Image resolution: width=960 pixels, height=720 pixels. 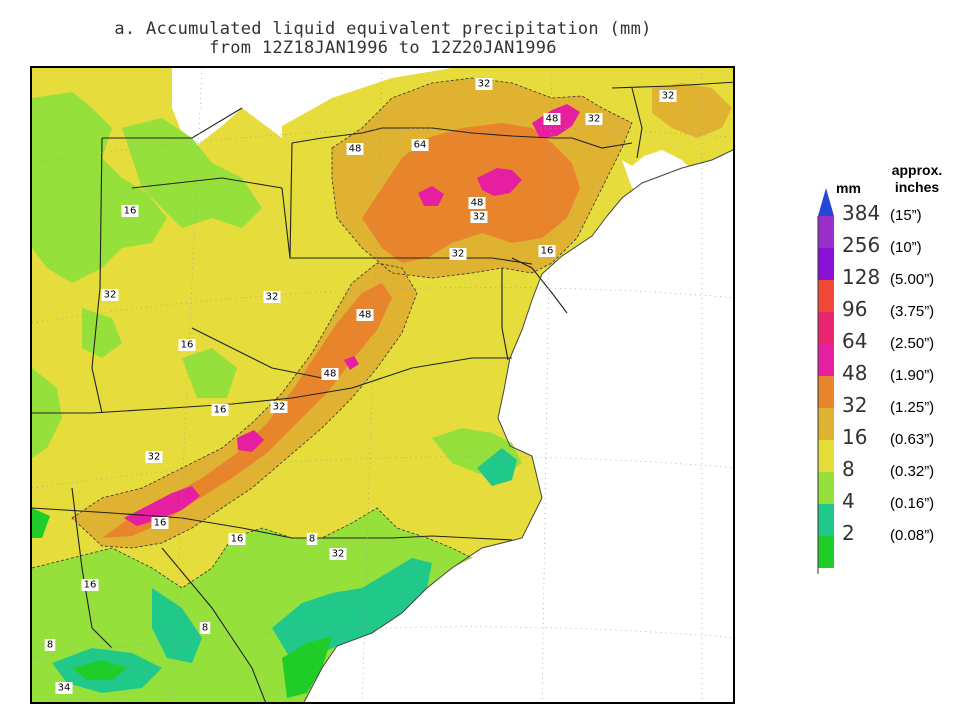 I want to click on legend-mm-value: 16, so click(x=855, y=437).